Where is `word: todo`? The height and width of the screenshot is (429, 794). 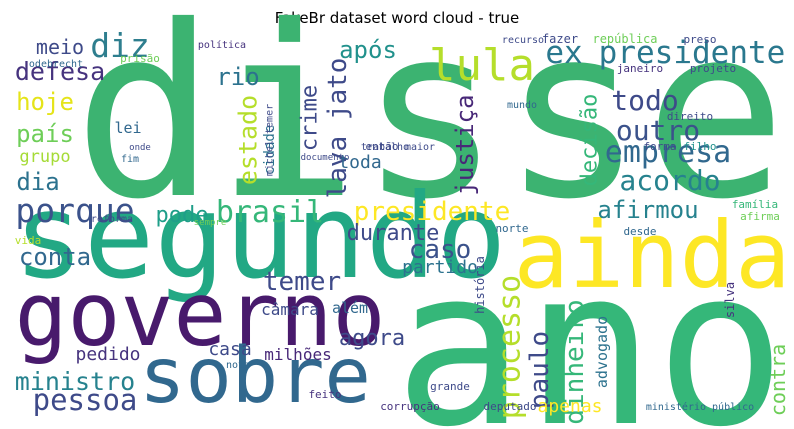
word: todo is located at coordinates (644, 100).